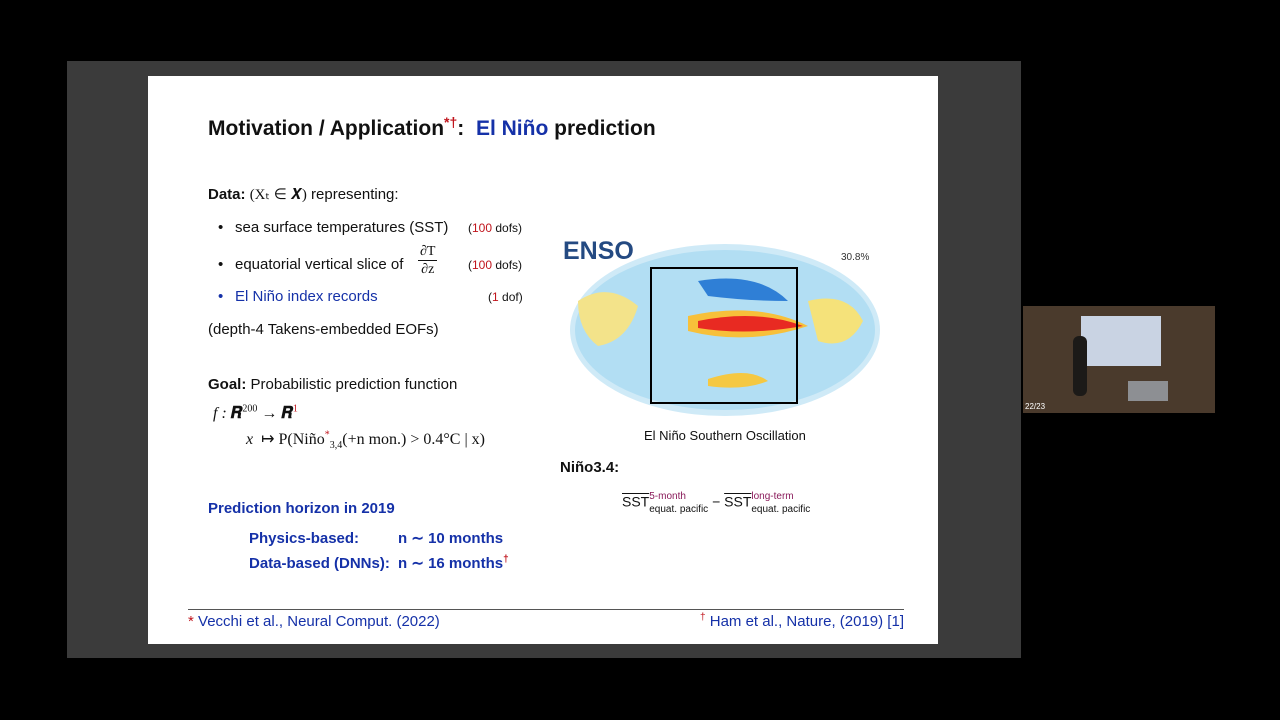  What do you see at coordinates (293, 439) in the screenshot?
I see `maps: ↦ P(Niño` at bounding box center [293, 439].